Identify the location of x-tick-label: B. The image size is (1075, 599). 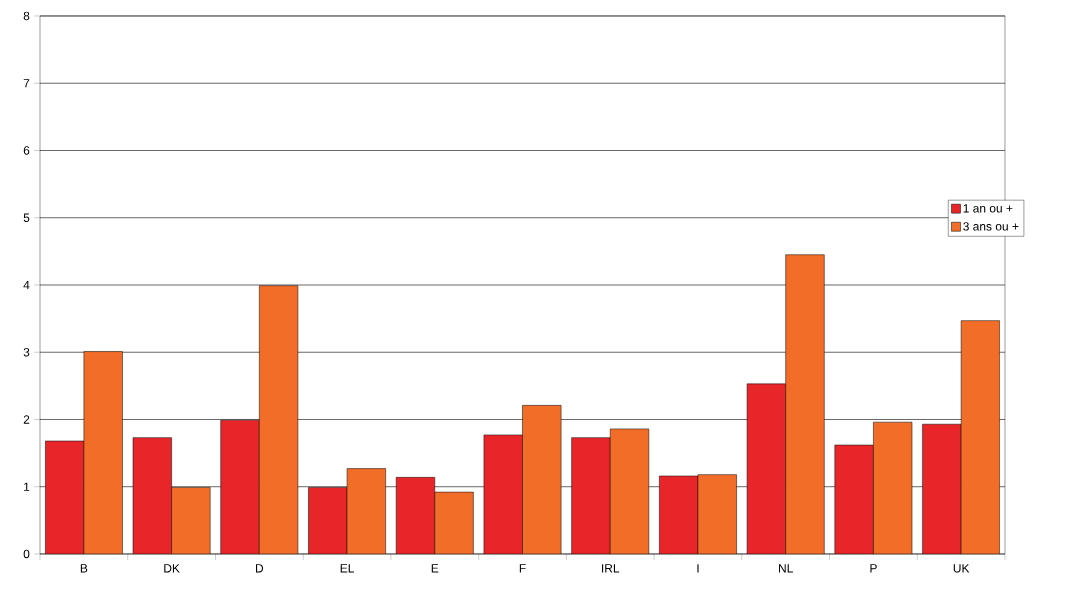
(84, 568).